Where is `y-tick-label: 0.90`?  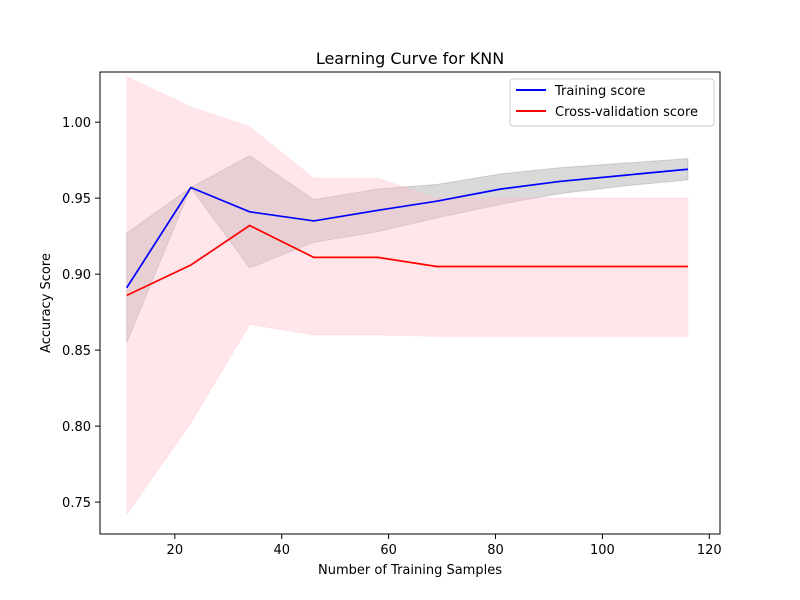
y-tick-label: 0.90 is located at coordinates (76, 275).